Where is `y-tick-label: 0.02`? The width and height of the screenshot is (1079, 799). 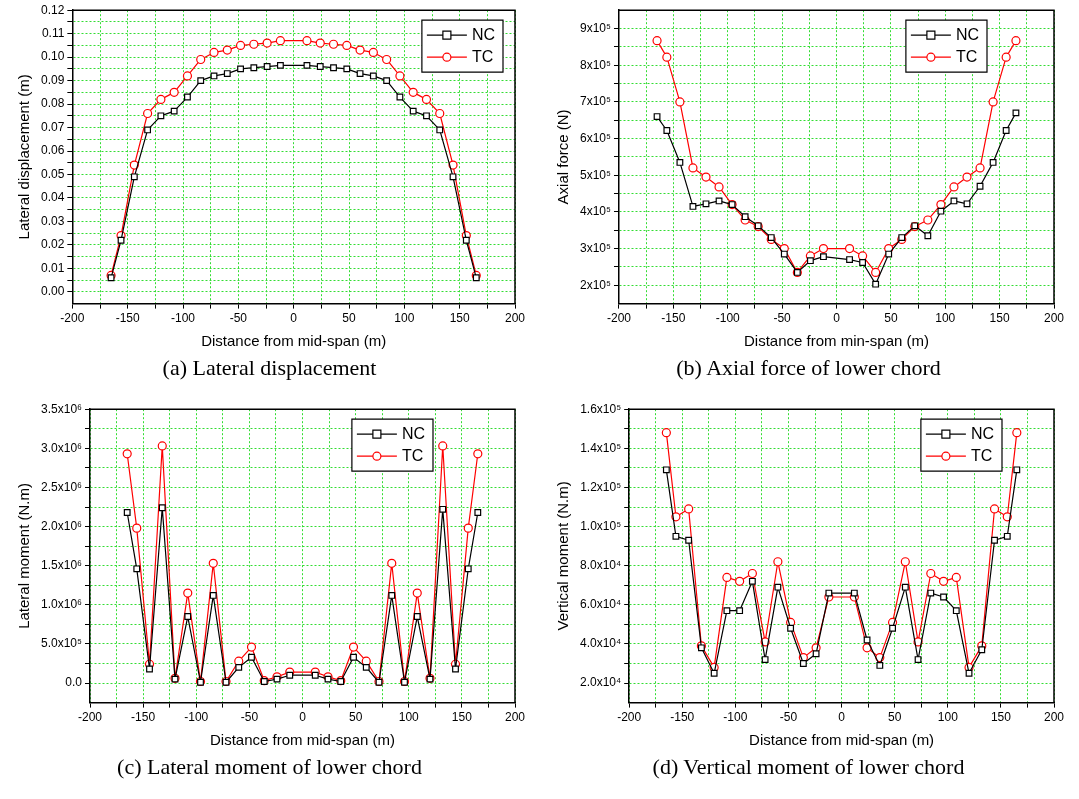 y-tick-label: 0.02 is located at coordinates (53, 244).